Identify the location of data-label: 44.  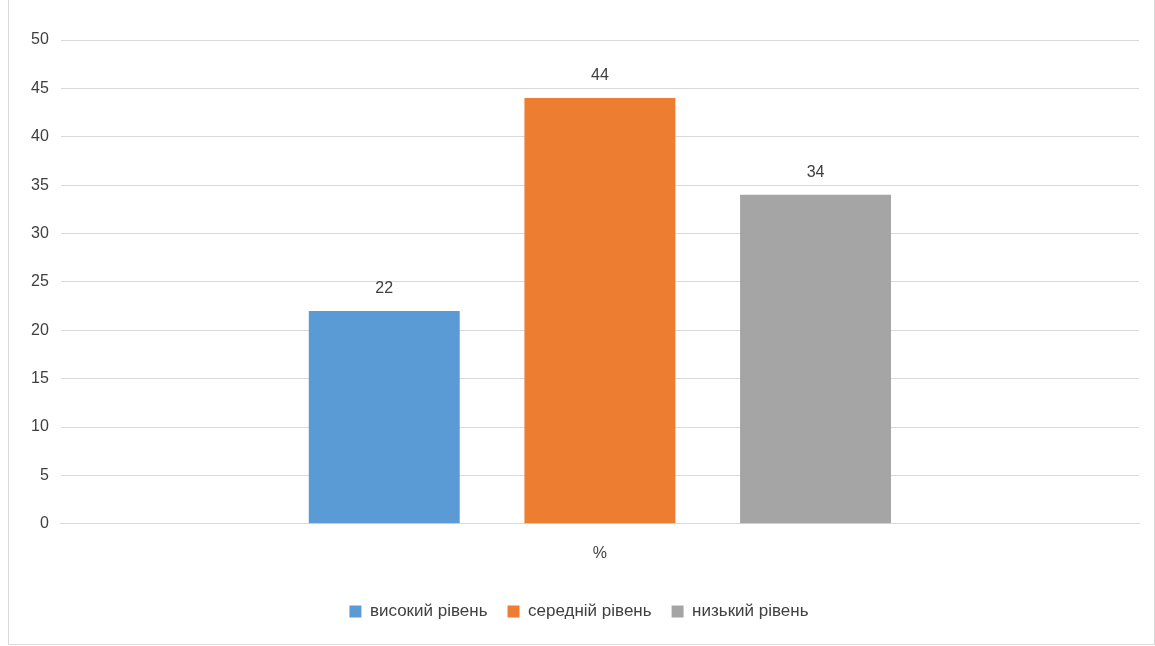
(600, 75).